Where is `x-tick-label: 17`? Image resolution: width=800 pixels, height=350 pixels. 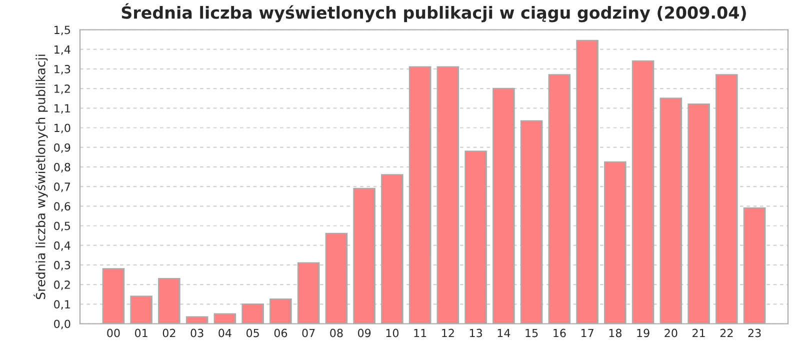
x-tick-label: 17 is located at coordinates (587, 333).